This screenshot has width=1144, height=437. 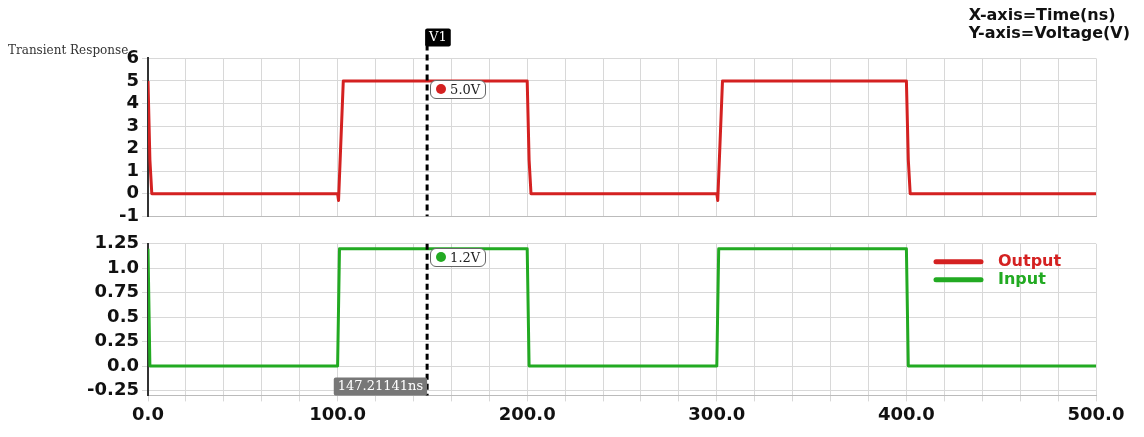 I want to click on y-tick-label: 0.25, so click(x=116, y=340).